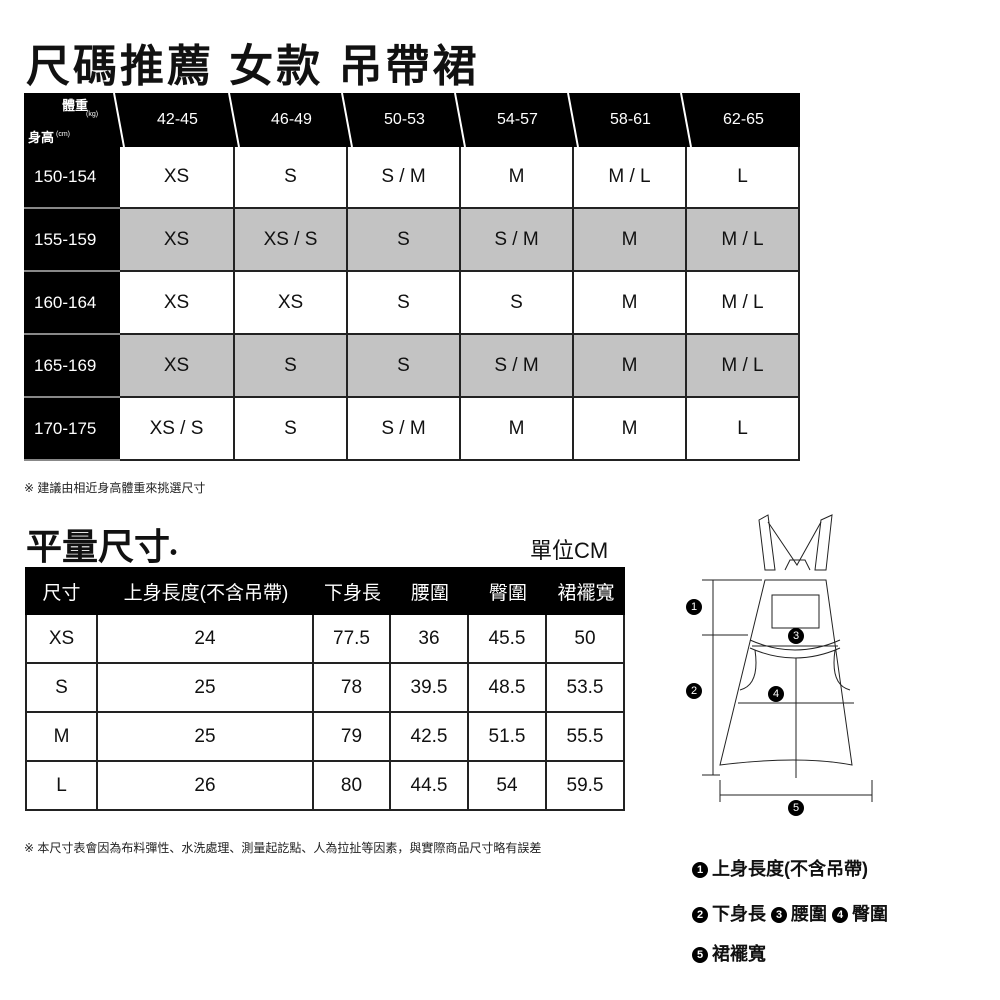  Describe the element at coordinates (61, 639) in the screenshot. I see `measurement-cell: XS` at that location.